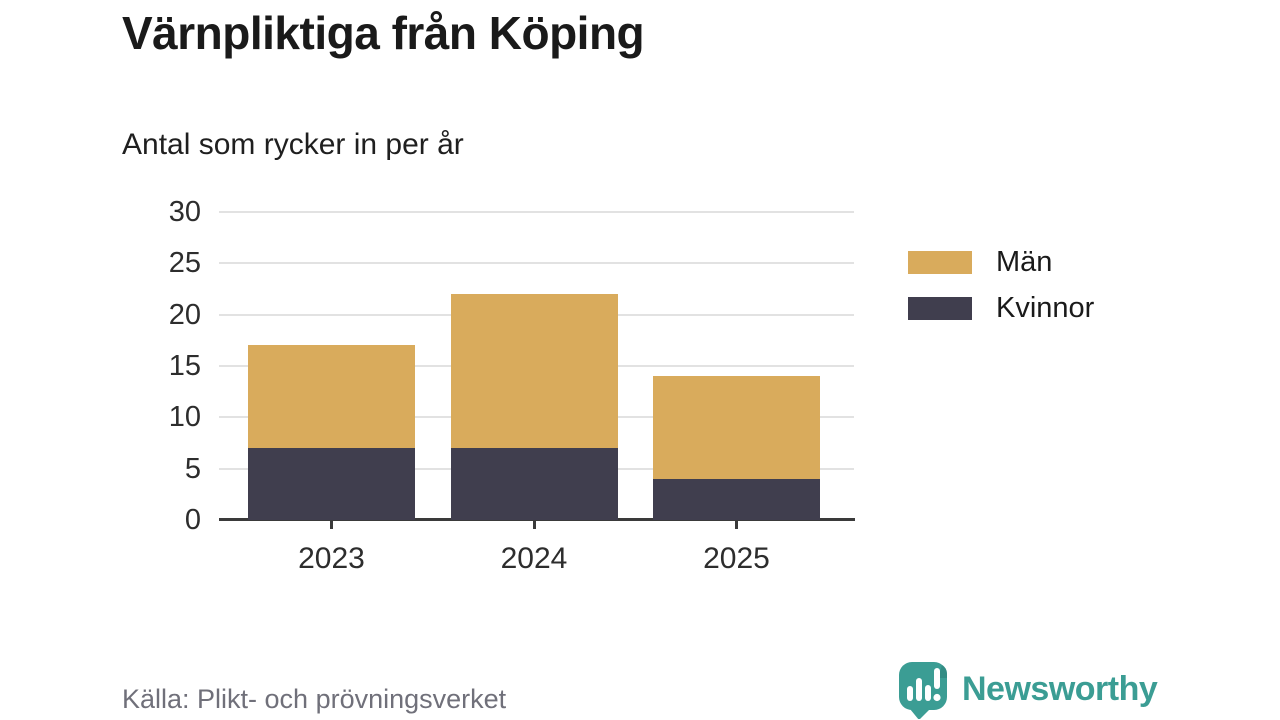 This screenshot has height=720, width=1280. What do you see at coordinates (184, 366) in the screenshot?
I see `y-axis-label-15: 15` at bounding box center [184, 366].